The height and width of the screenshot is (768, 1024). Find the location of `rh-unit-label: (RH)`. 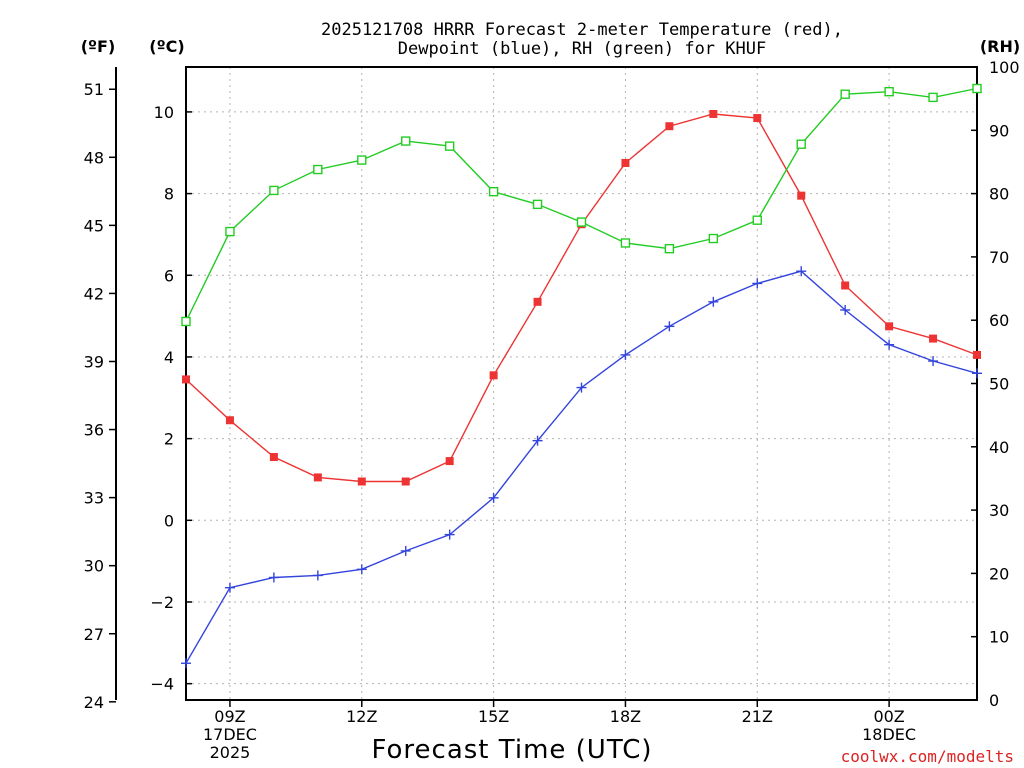

rh-unit-label: (RH) is located at coordinates (1000, 46).